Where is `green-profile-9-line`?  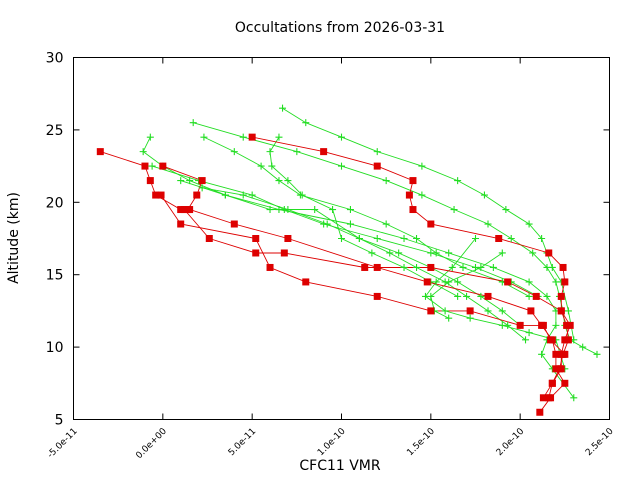 green-profile-9-line is located at coordinates (495, 303).